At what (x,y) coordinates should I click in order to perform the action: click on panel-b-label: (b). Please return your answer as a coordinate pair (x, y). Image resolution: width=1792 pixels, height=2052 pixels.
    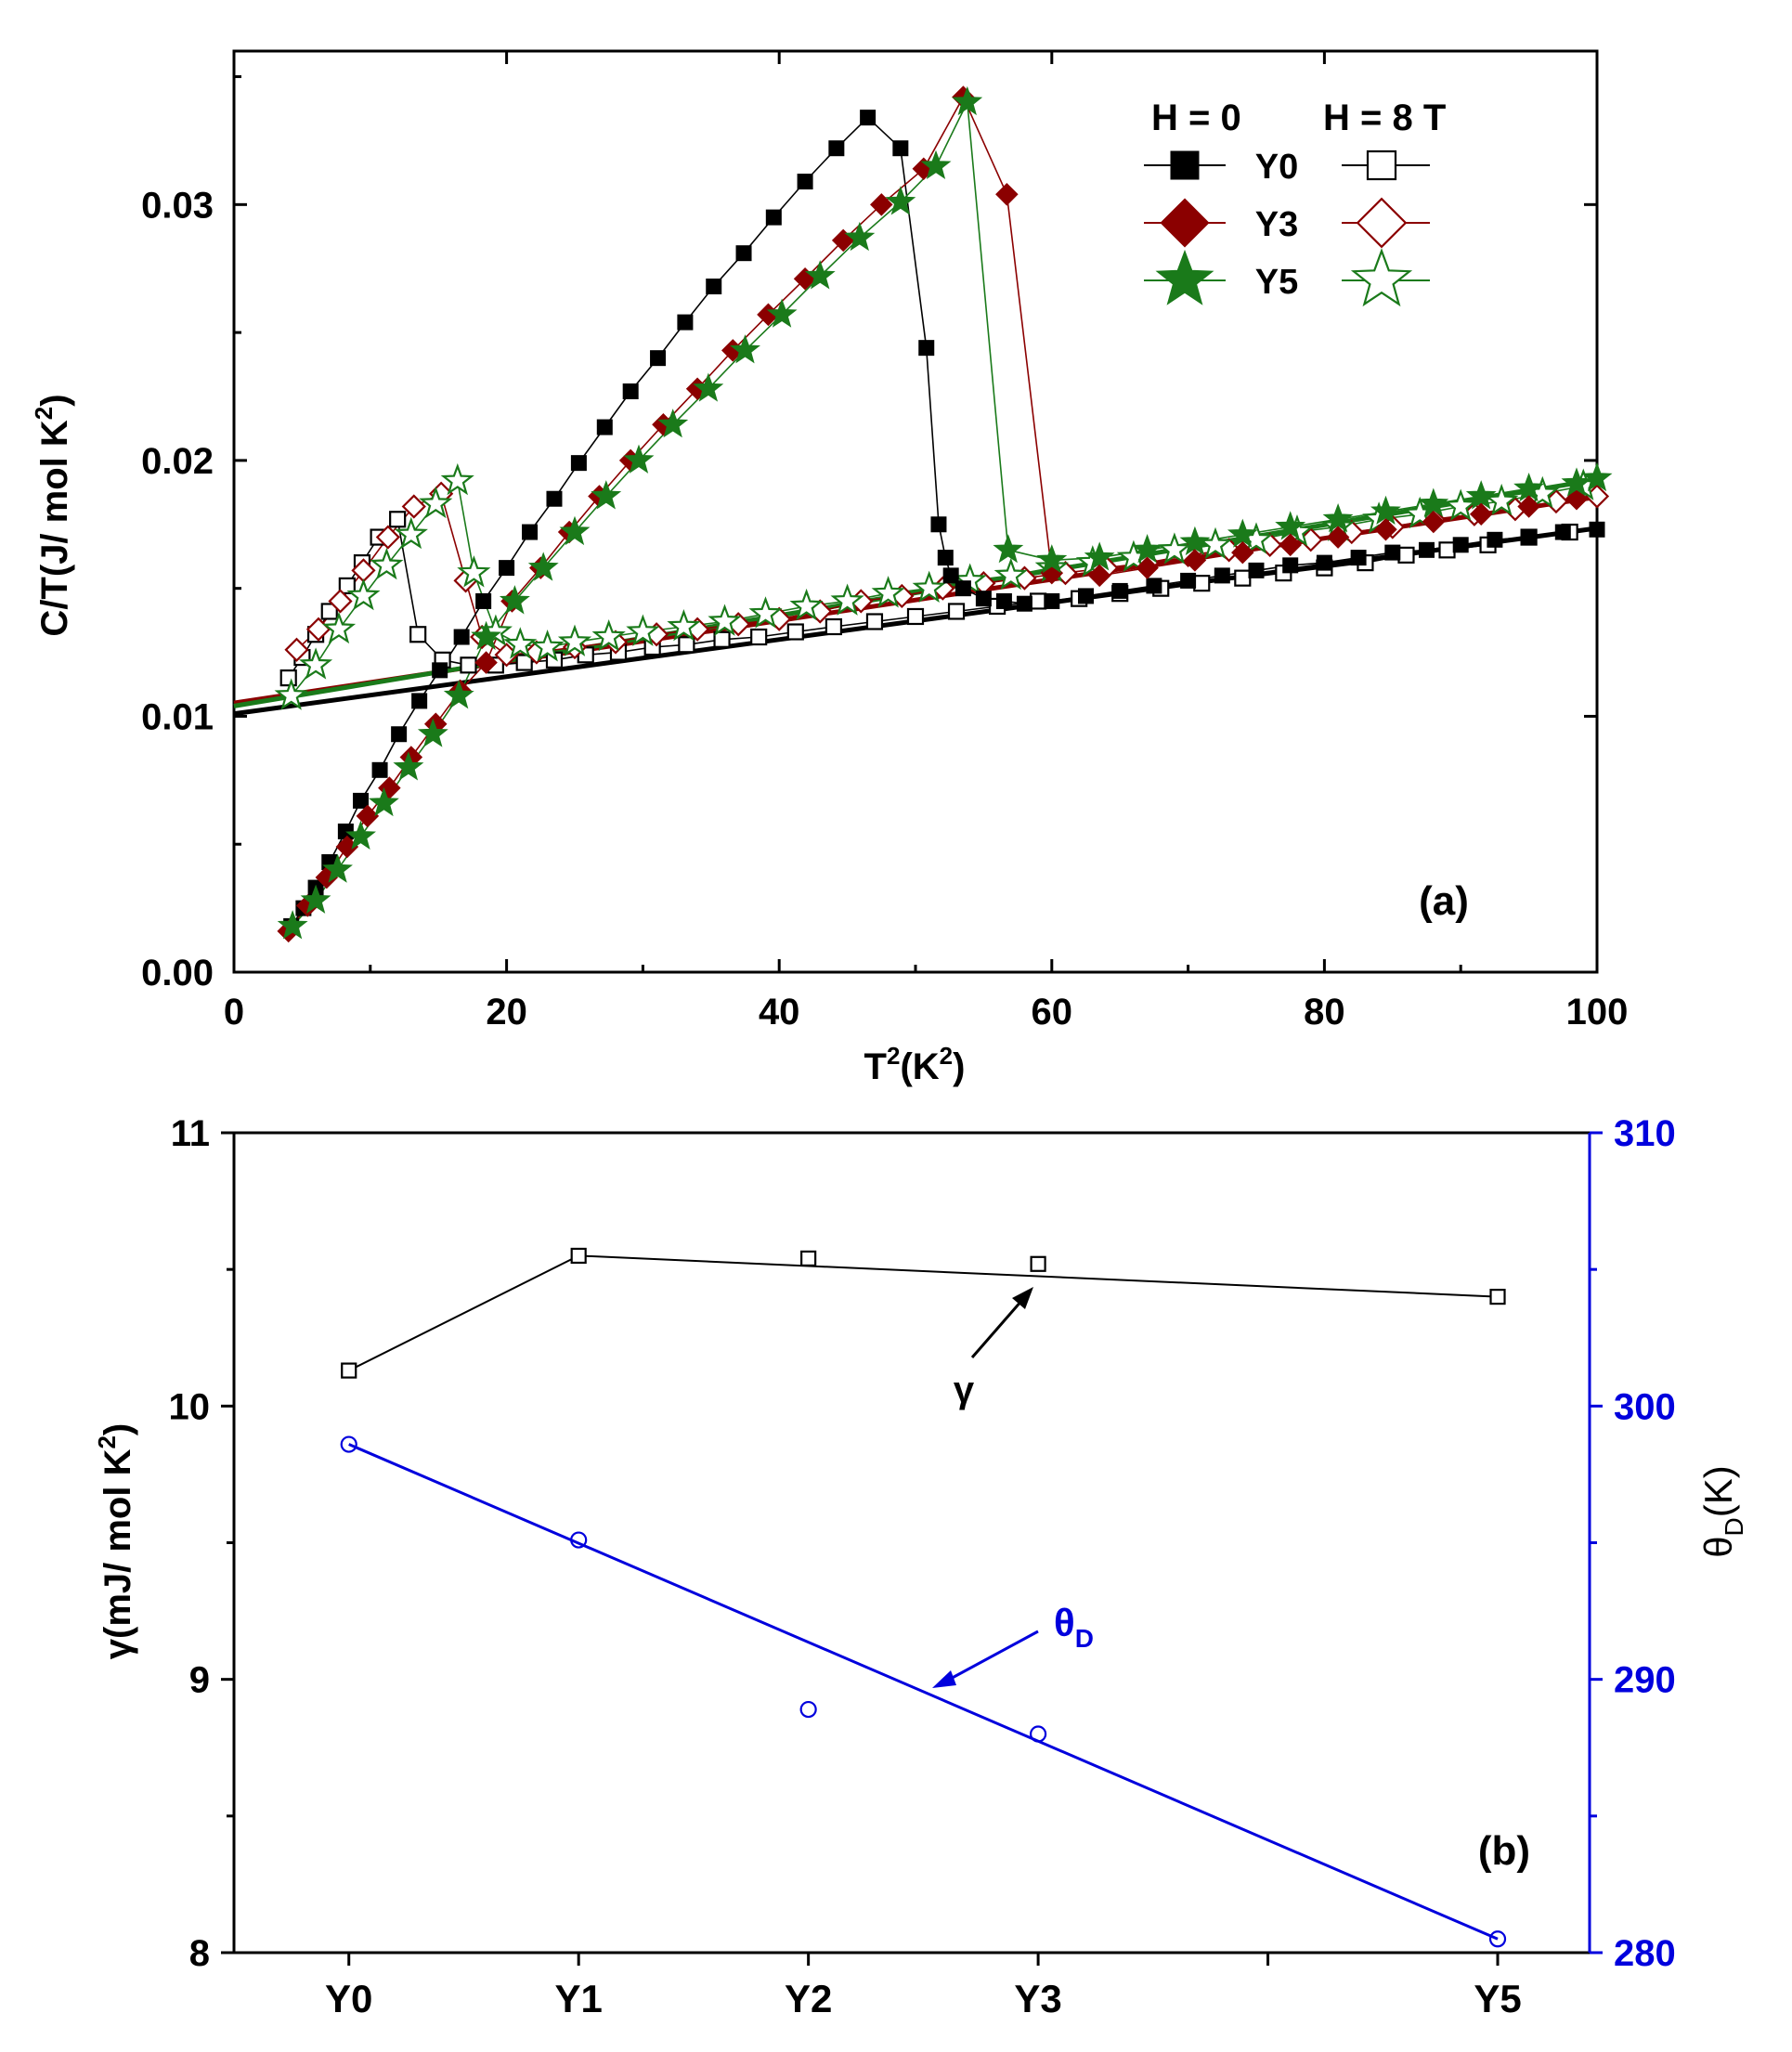
    Looking at the image, I should click on (1504, 1851).